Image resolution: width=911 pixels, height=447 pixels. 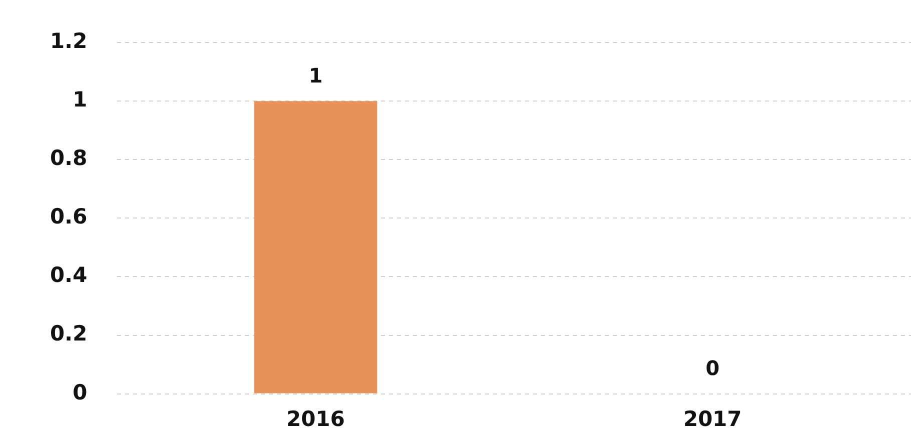 I want to click on y-tick-label: 1.2, so click(x=69, y=41).